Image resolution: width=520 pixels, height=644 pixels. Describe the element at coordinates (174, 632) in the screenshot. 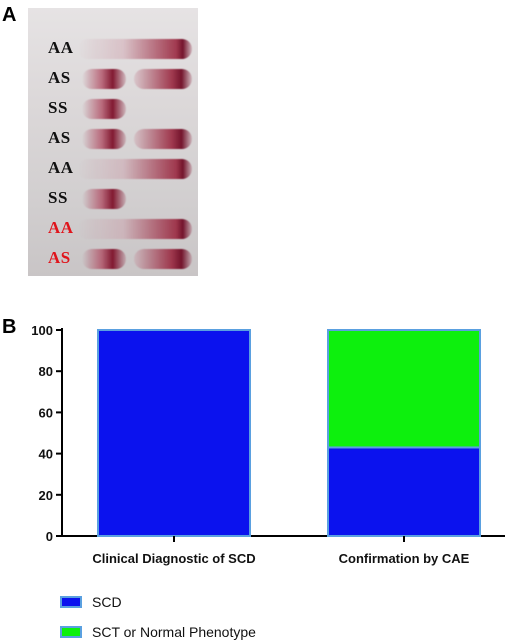

I see `legend-label: SCT or Normal Phenotype` at that location.